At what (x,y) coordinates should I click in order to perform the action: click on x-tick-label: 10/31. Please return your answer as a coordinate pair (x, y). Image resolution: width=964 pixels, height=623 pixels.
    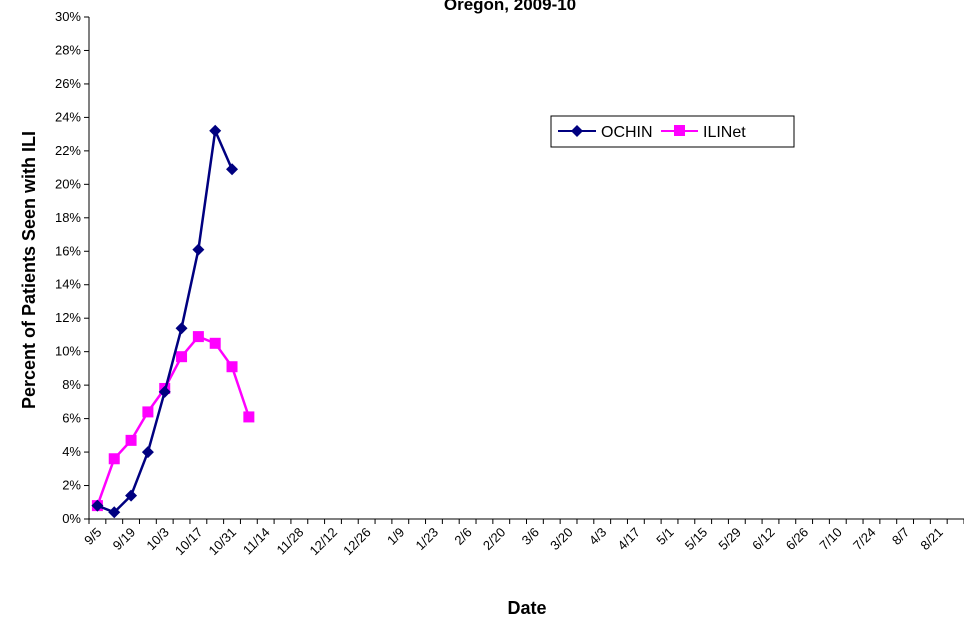
    Looking at the image, I should click on (223, 542).